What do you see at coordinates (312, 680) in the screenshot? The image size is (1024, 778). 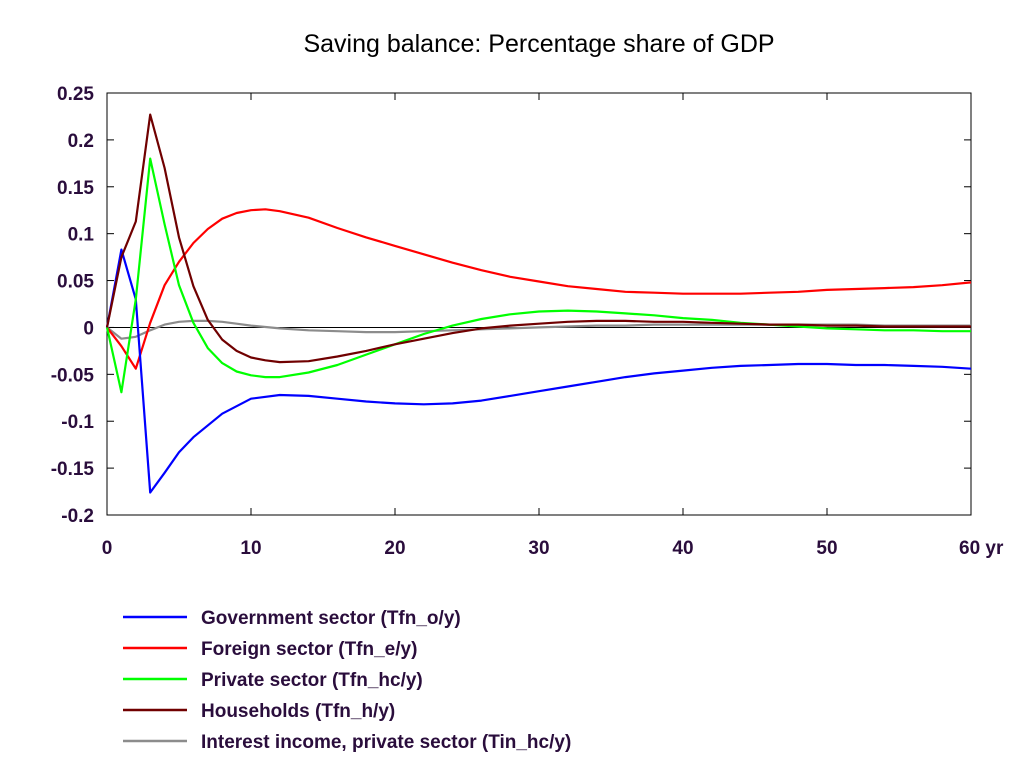 I see `legend-label: Private sector (Tfn_hc/y)` at bounding box center [312, 680].